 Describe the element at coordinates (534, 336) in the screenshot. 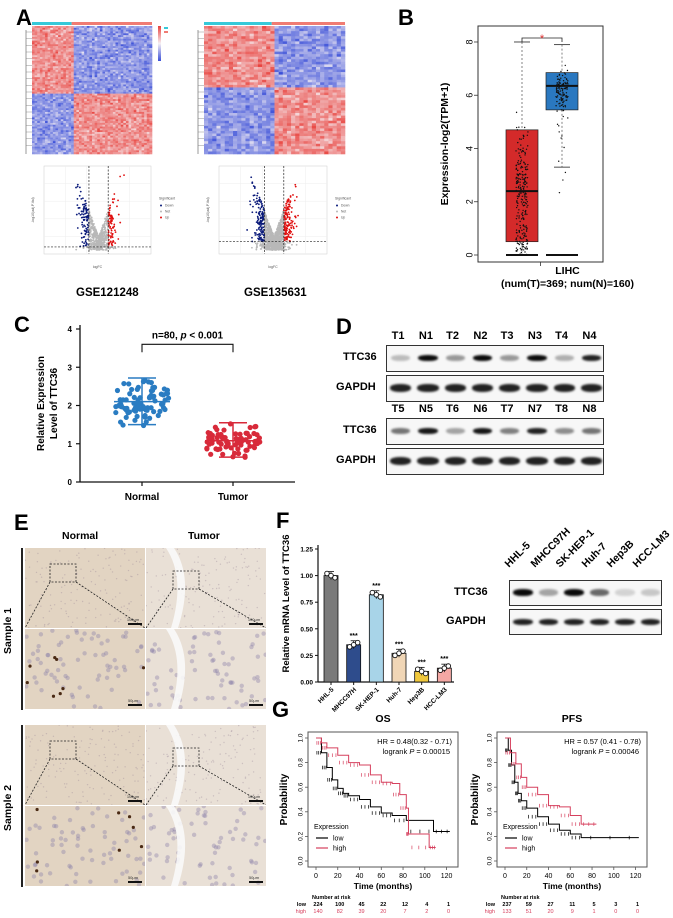

I see `lane-label-n3: N3` at that location.